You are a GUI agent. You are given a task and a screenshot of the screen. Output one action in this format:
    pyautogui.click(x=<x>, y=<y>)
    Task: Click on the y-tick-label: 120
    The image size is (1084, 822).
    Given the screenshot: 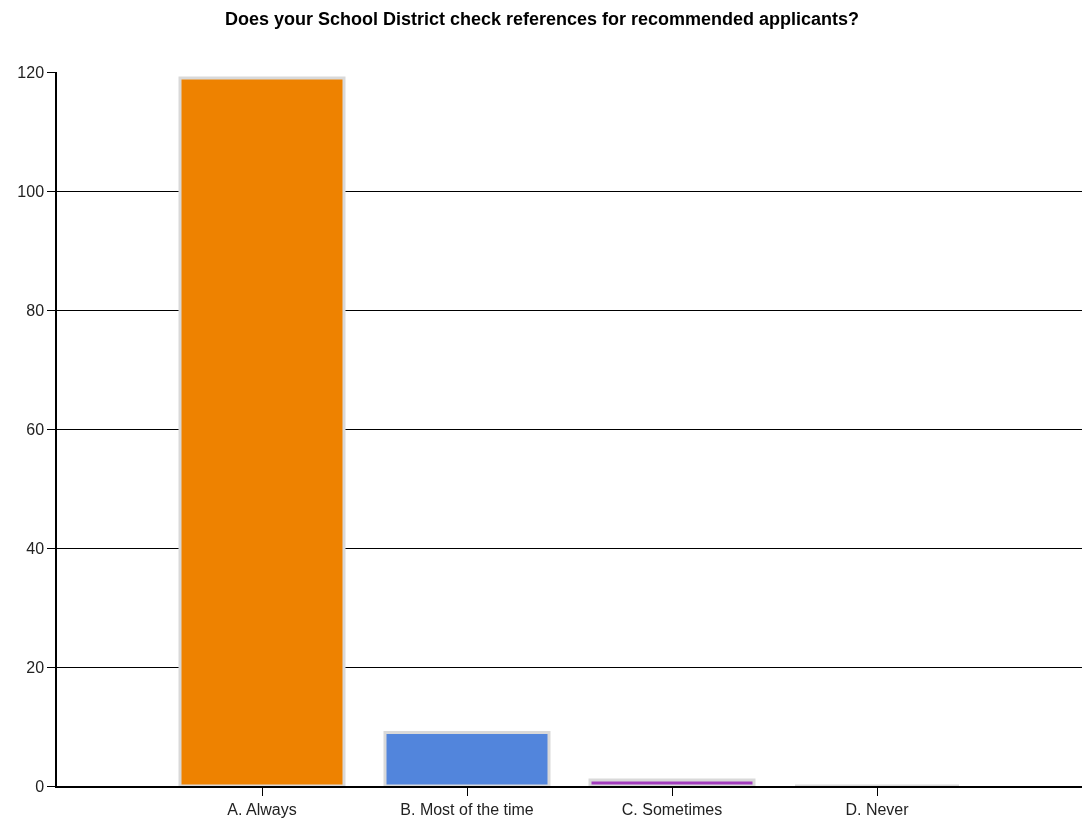 What is the action you would take?
    pyautogui.click(x=31, y=72)
    